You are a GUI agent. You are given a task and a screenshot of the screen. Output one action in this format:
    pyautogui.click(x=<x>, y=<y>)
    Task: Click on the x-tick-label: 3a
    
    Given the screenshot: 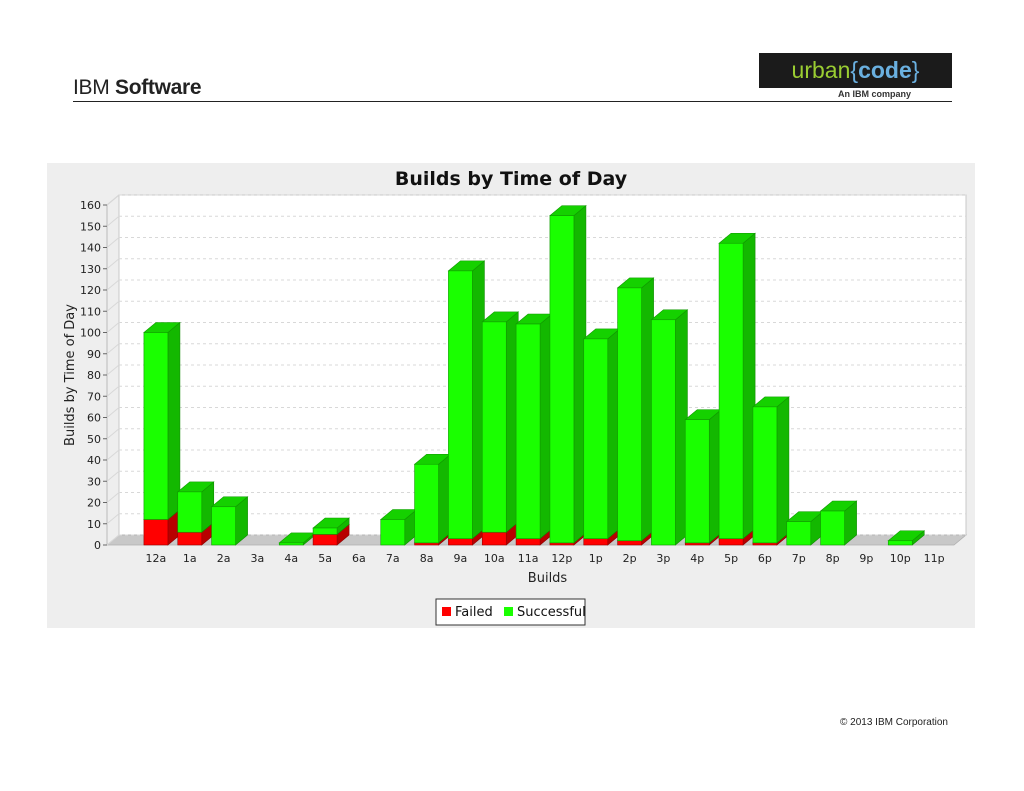 What is the action you would take?
    pyautogui.click(x=258, y=558)
    